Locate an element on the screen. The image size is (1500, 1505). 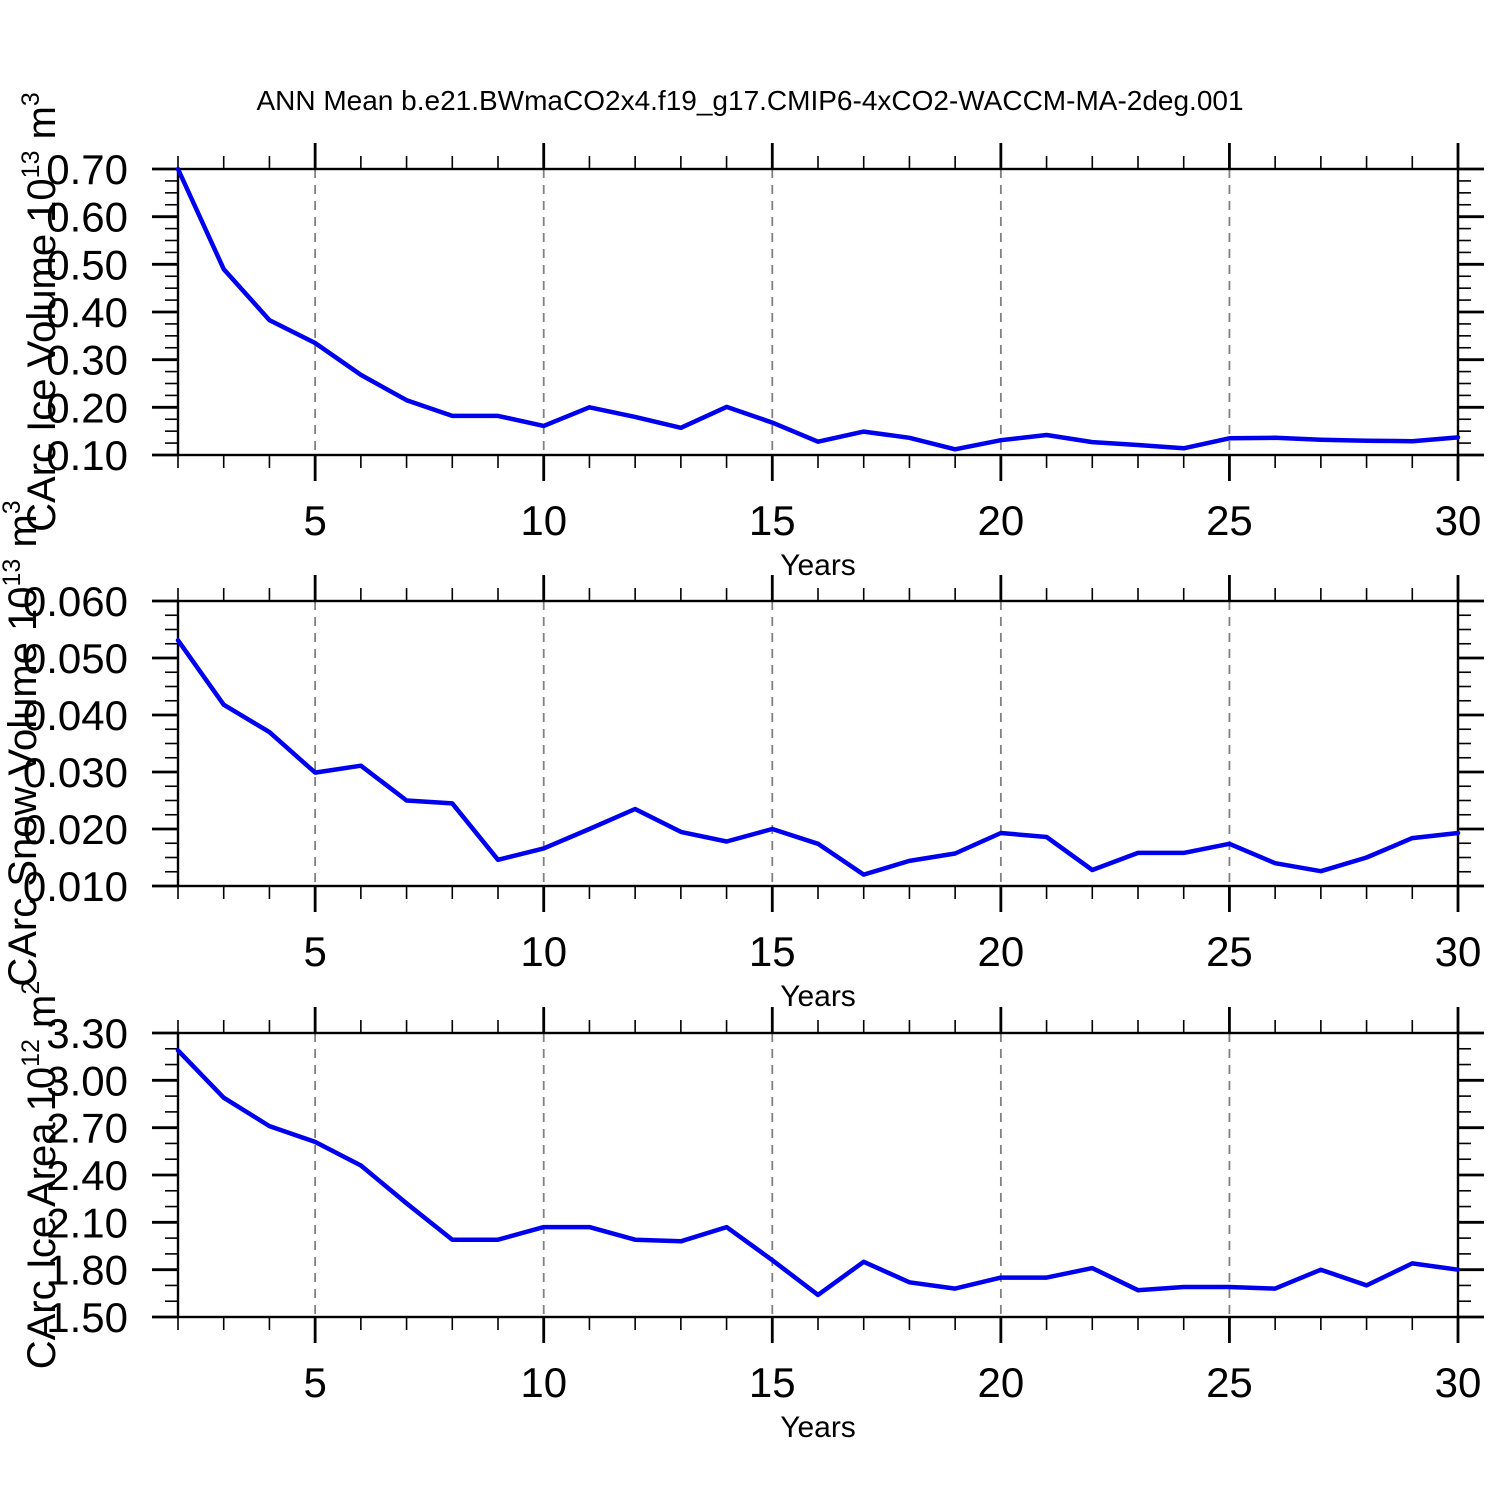
y-tick-label: 2.70 is located at coordinates (87, 1128).